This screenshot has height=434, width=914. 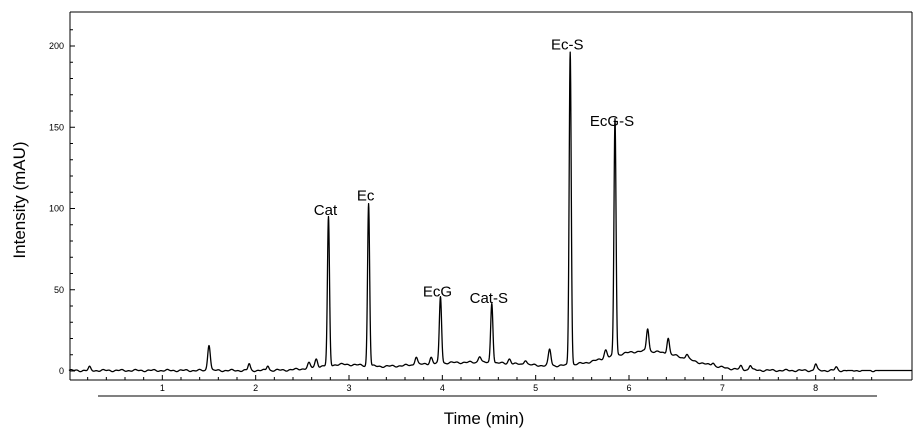 I want to click on y-tick-label: 150, so click(x=56, y=127).